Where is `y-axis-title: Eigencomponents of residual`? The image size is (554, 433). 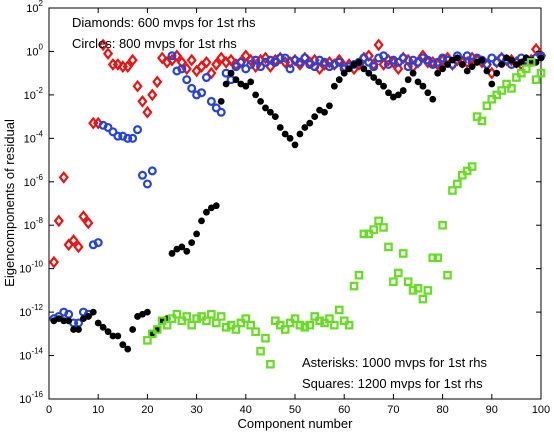
y-axis-title: Eigencomponents of residual is located at coordinates (9, 203).